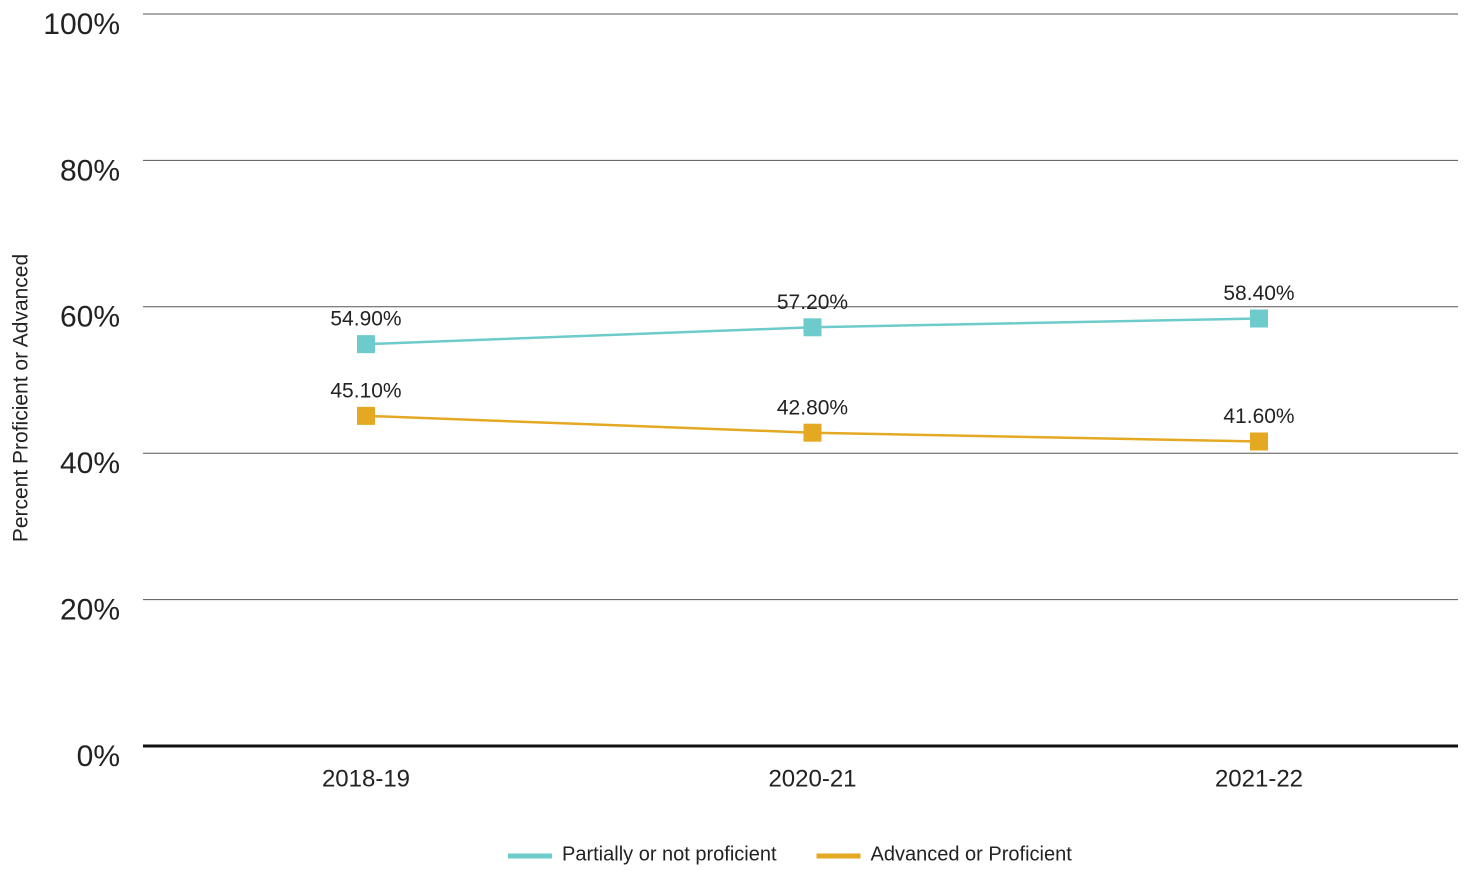  I want to click on data-label: 42.80%, so click(812, 407).